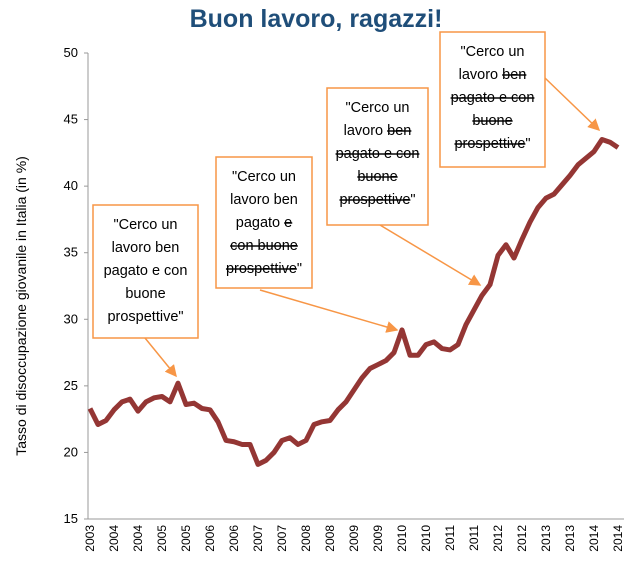  Describe the element at coordinates (71, 185) in the screenshot. I see `y-tick-label: 40` at that location.